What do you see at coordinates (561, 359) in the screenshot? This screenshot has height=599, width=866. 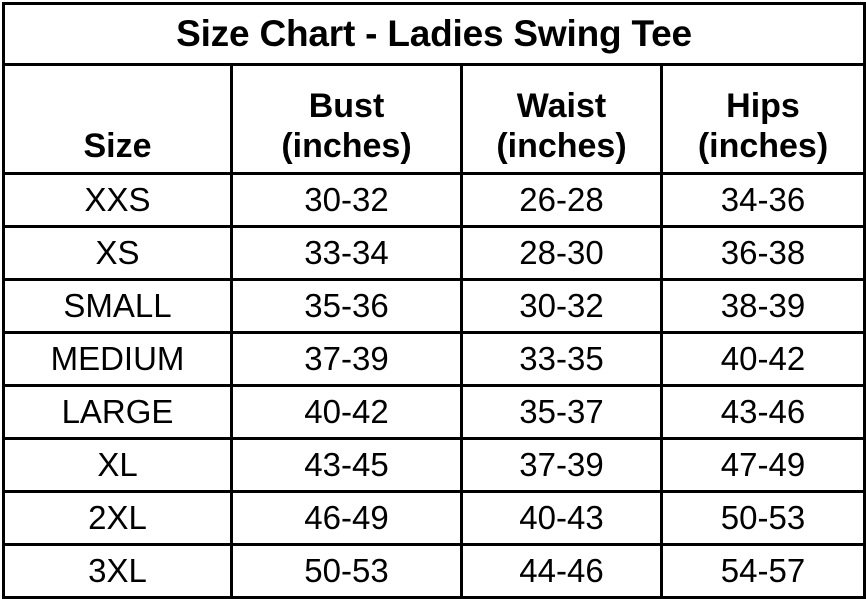 I see `cell-waist: 33-35` at bounding box center [561, 359].